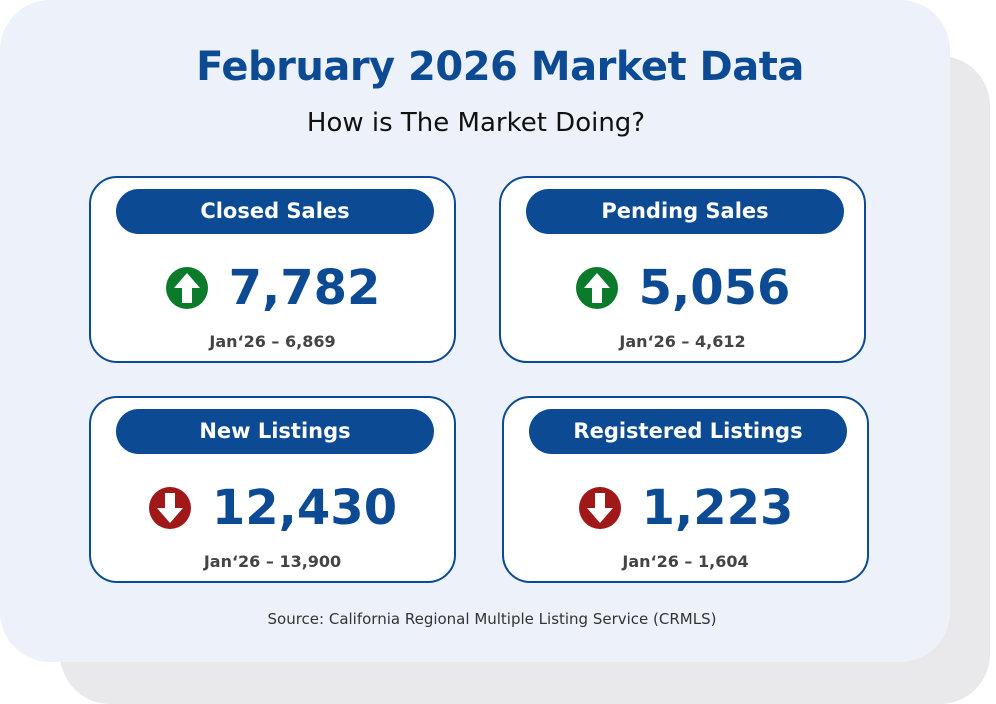 The image size is (996, 704). What do you see at coordinates (500, 67) in the screenshot?
I see `title: February 2026 Market Data` at bounding box center [500, 67].